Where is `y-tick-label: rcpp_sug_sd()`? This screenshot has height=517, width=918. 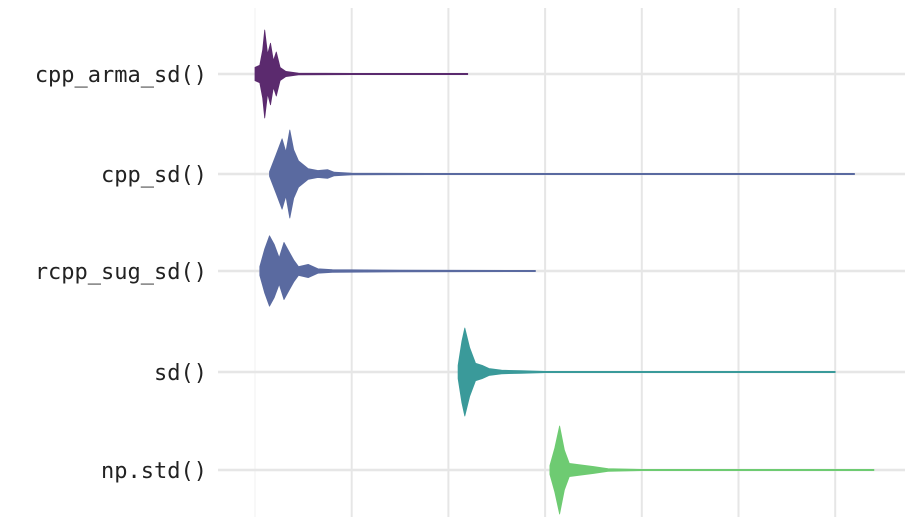 y-tick-label: rcpp_sug_sd() is located at coordinates (121, 272).